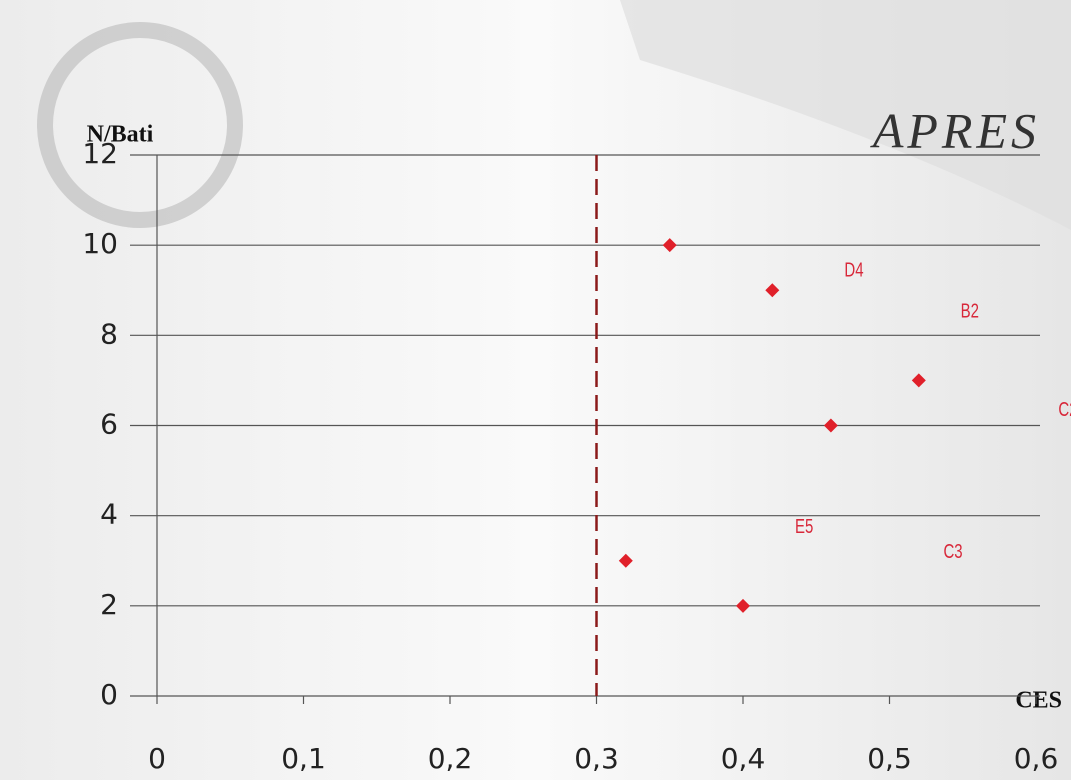 This screenshot has width=1071, height=780. Describe the element at coordinates (889, 758) in the screenshot. I see `x-tick-label: 0,5` at that location.